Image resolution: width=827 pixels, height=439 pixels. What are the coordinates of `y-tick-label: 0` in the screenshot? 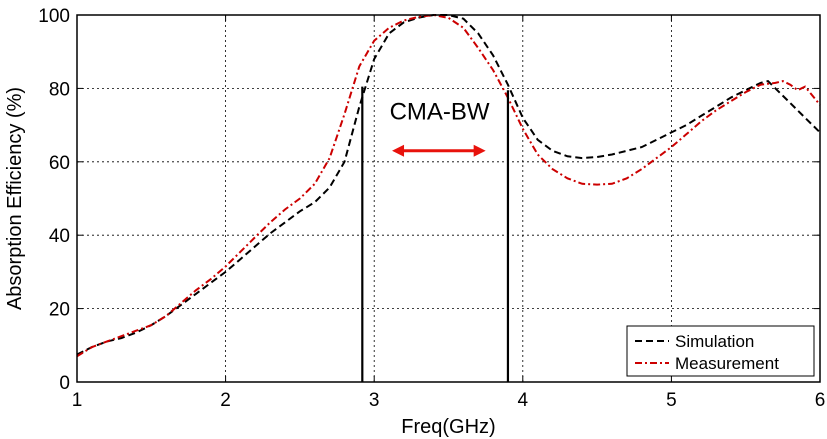 It's located at (64, 383).